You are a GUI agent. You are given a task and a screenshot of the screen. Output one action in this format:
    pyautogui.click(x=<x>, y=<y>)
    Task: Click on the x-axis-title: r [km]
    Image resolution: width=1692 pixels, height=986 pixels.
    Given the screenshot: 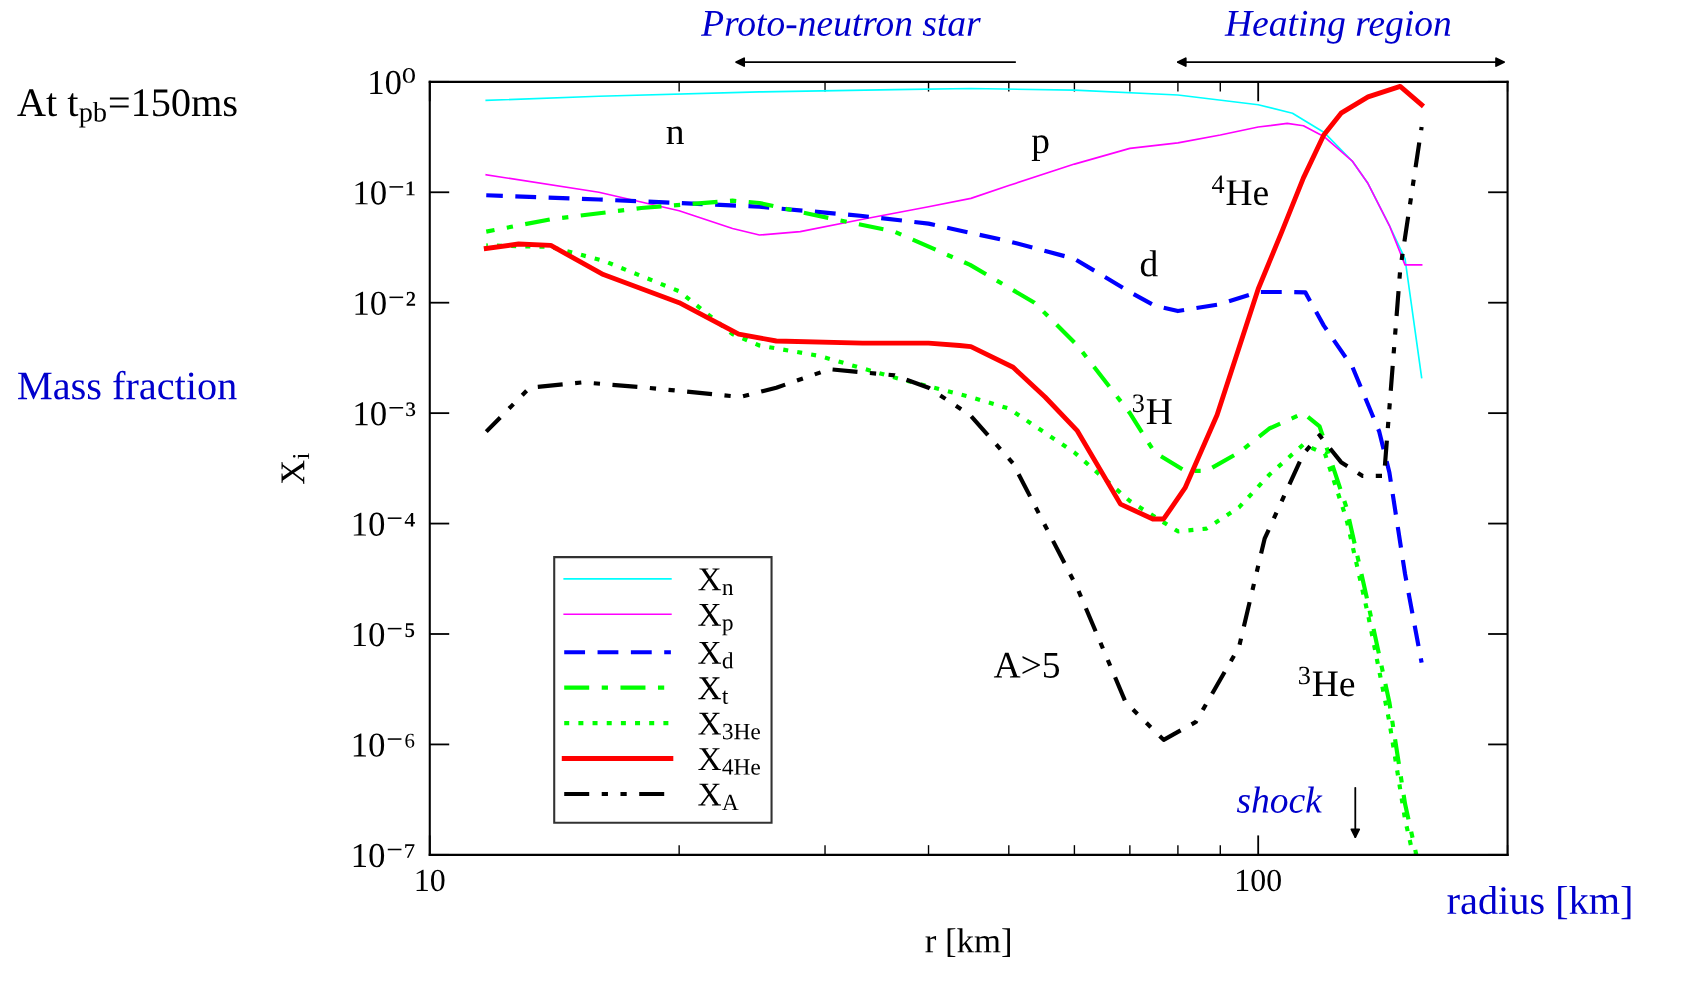 What is the action you would take?
    pyautogui.click(x=967, y=943)
    